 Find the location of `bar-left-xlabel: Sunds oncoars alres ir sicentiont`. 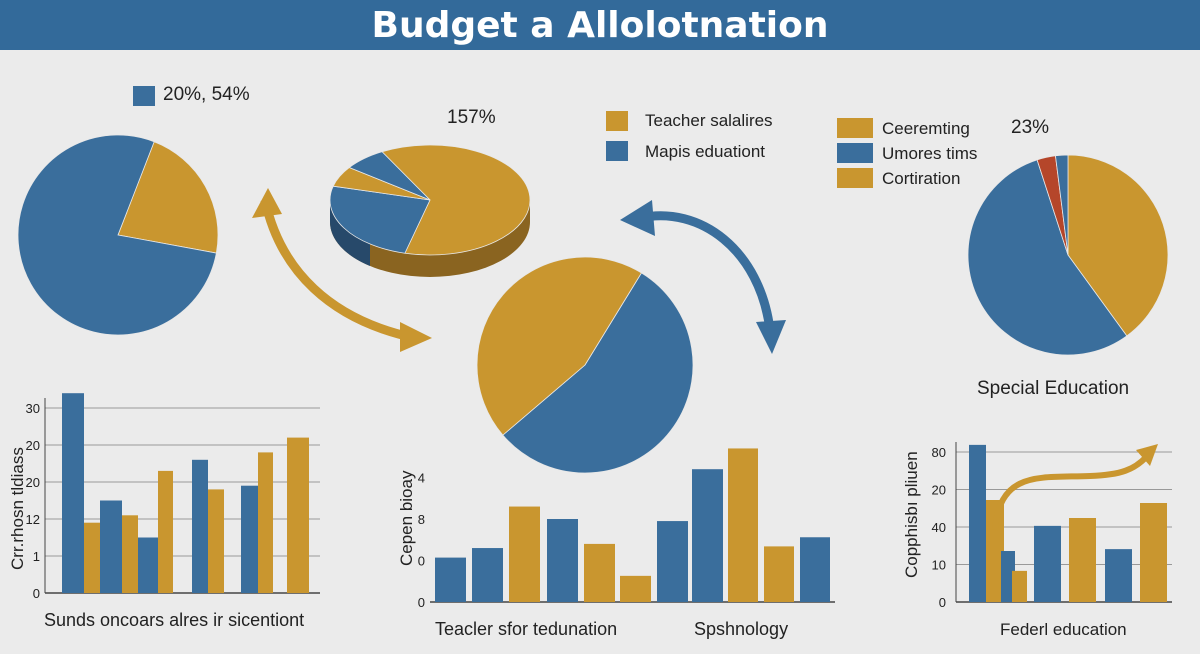

bar-left-xlabel: Sunds oncoars alres ir sicentiont is located at coordinates (174, 620).